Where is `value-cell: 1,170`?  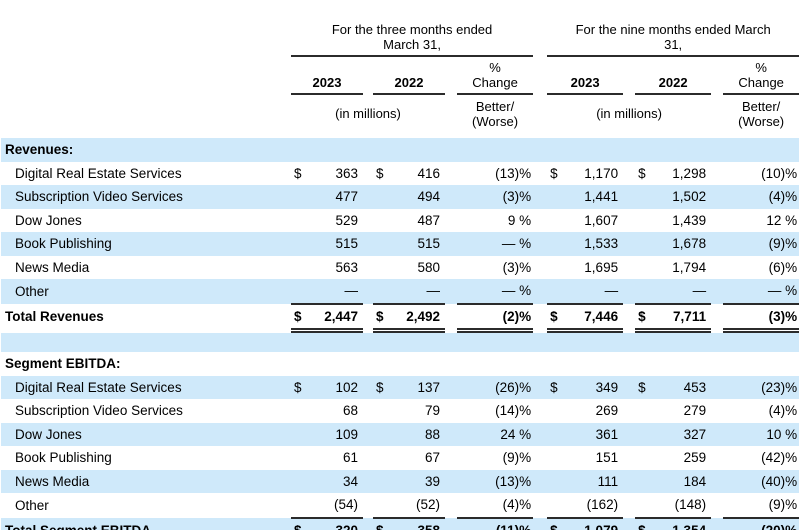 value-cell: 1,170 is located at coordinates (601, 173).